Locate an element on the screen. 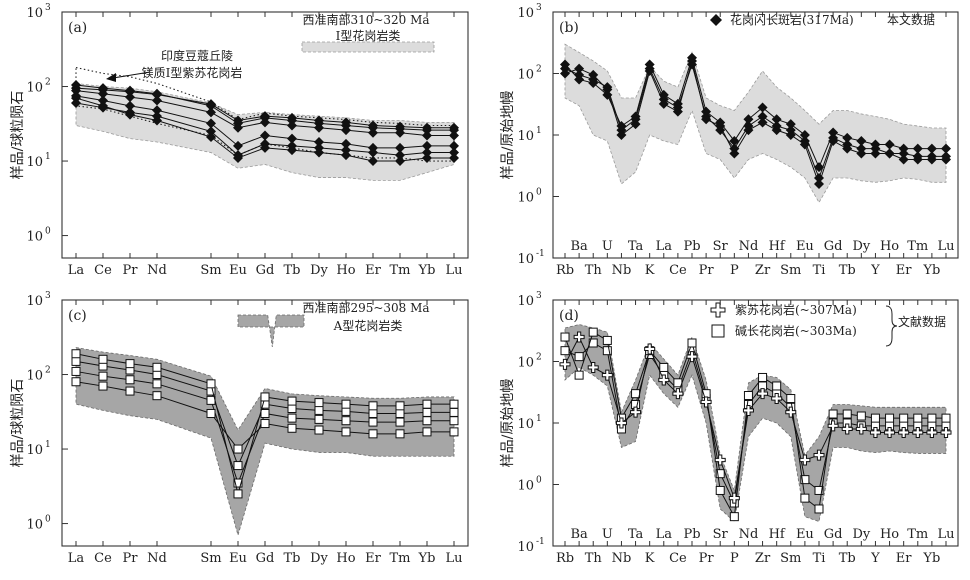  legend-marker is located at coordinates (718, 331).